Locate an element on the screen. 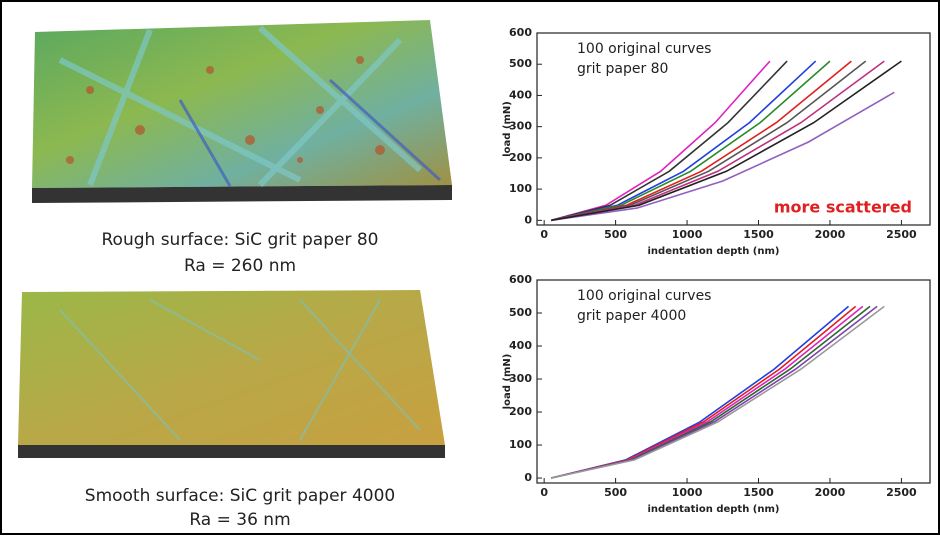 Image resolution: width=940 pixels, height=539 pixels. caption: Rough surface: SiC grit paper 80 is located at coordinates (240, 240).